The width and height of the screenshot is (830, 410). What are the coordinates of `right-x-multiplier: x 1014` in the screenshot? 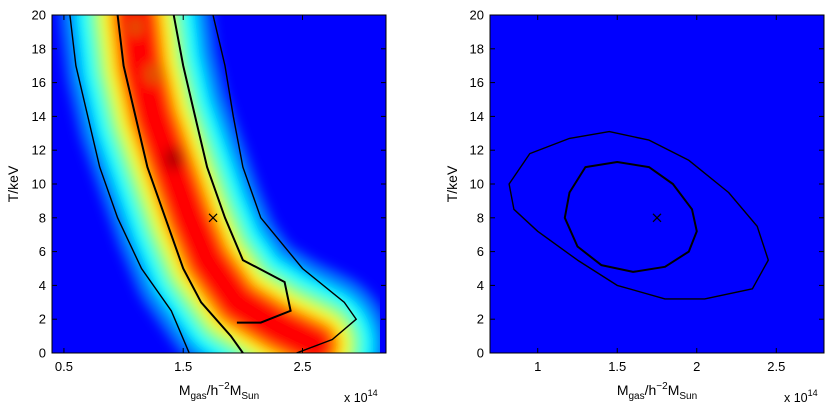 It's located at (801, 396).